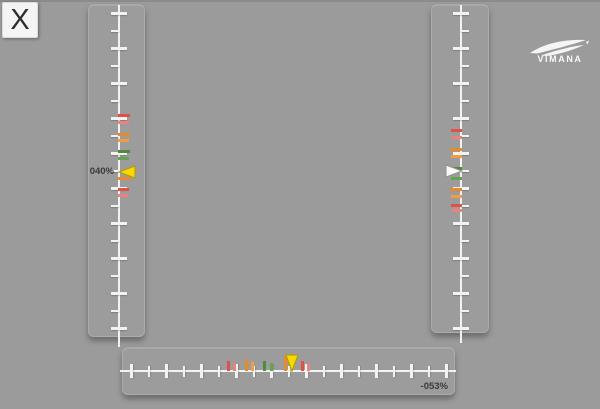 This screenshot has height=409, width=600. What do you see at coordinates (559, 59) in the screenshot?
I see `logo-text: VIMANA` at bounding box center [559, 59].